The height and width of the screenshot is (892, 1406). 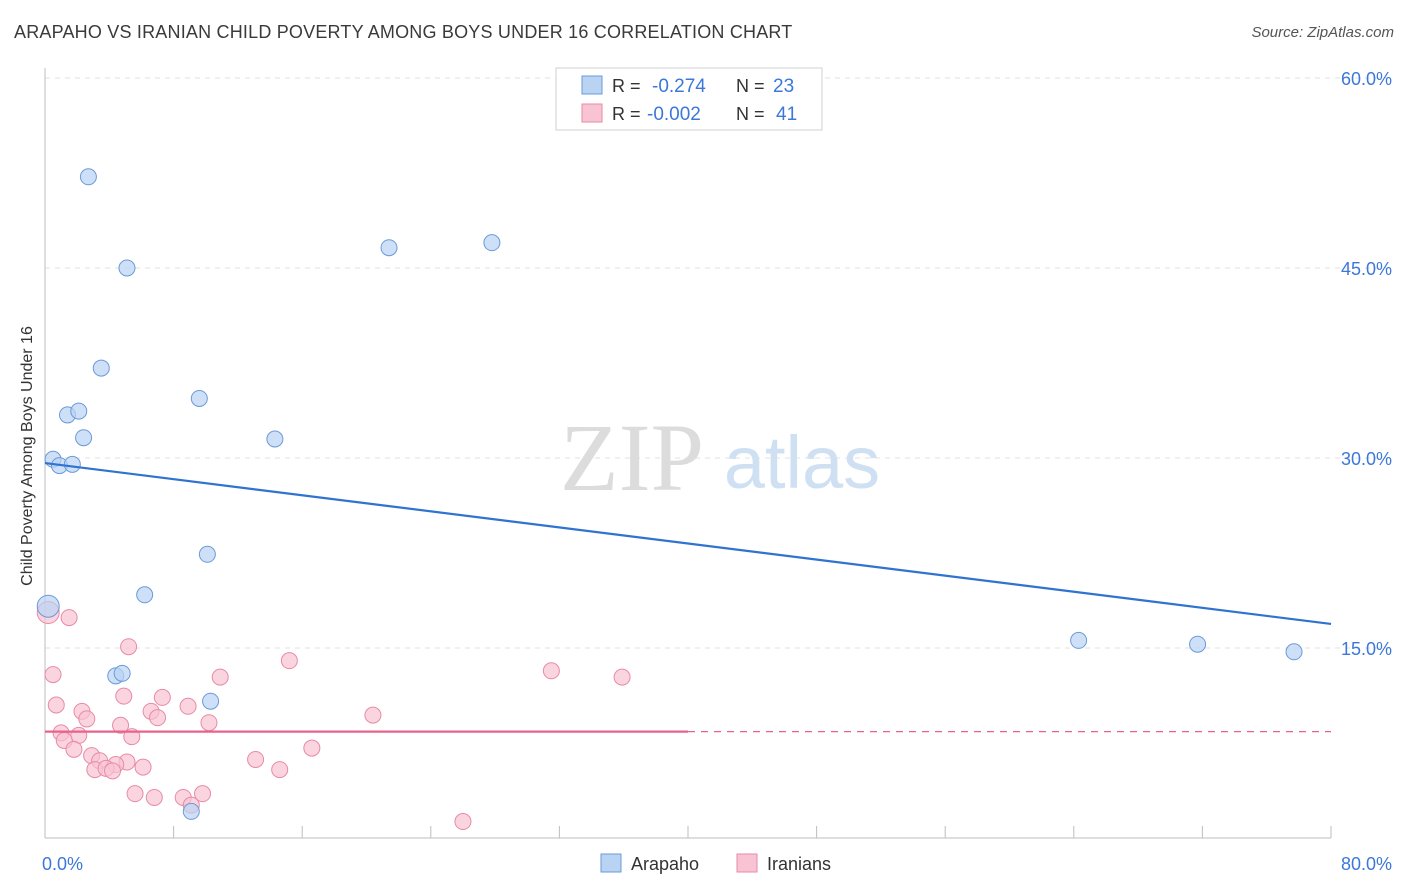 I want to click on x-tick-label: 80.0%, so click(x=1366, y=864).